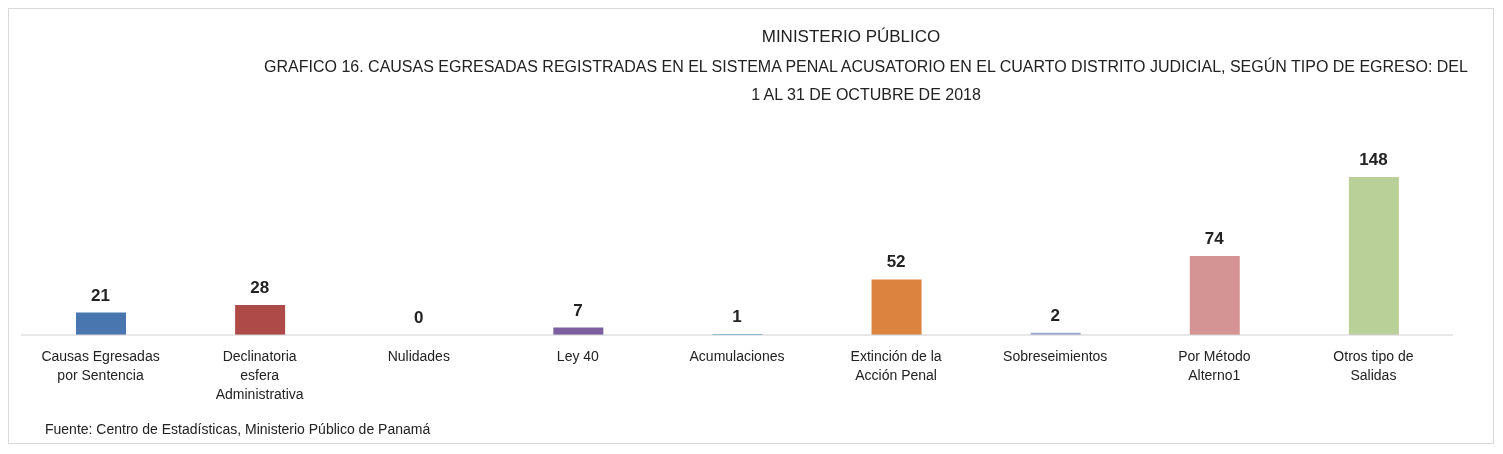  I want to click on data-label: 28, so click(260, 288).